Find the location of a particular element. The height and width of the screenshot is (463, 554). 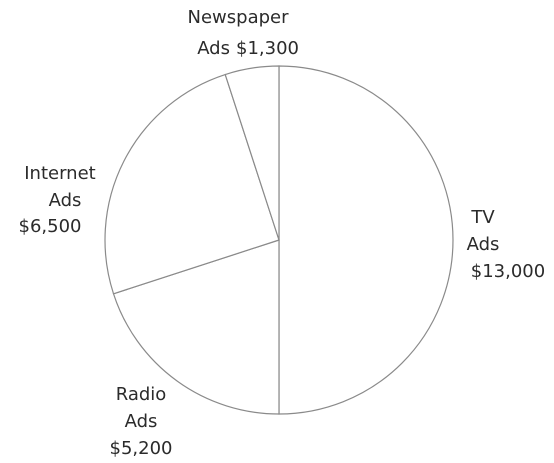

pie-slice-radio-ads is located at coordinates (196, 327).